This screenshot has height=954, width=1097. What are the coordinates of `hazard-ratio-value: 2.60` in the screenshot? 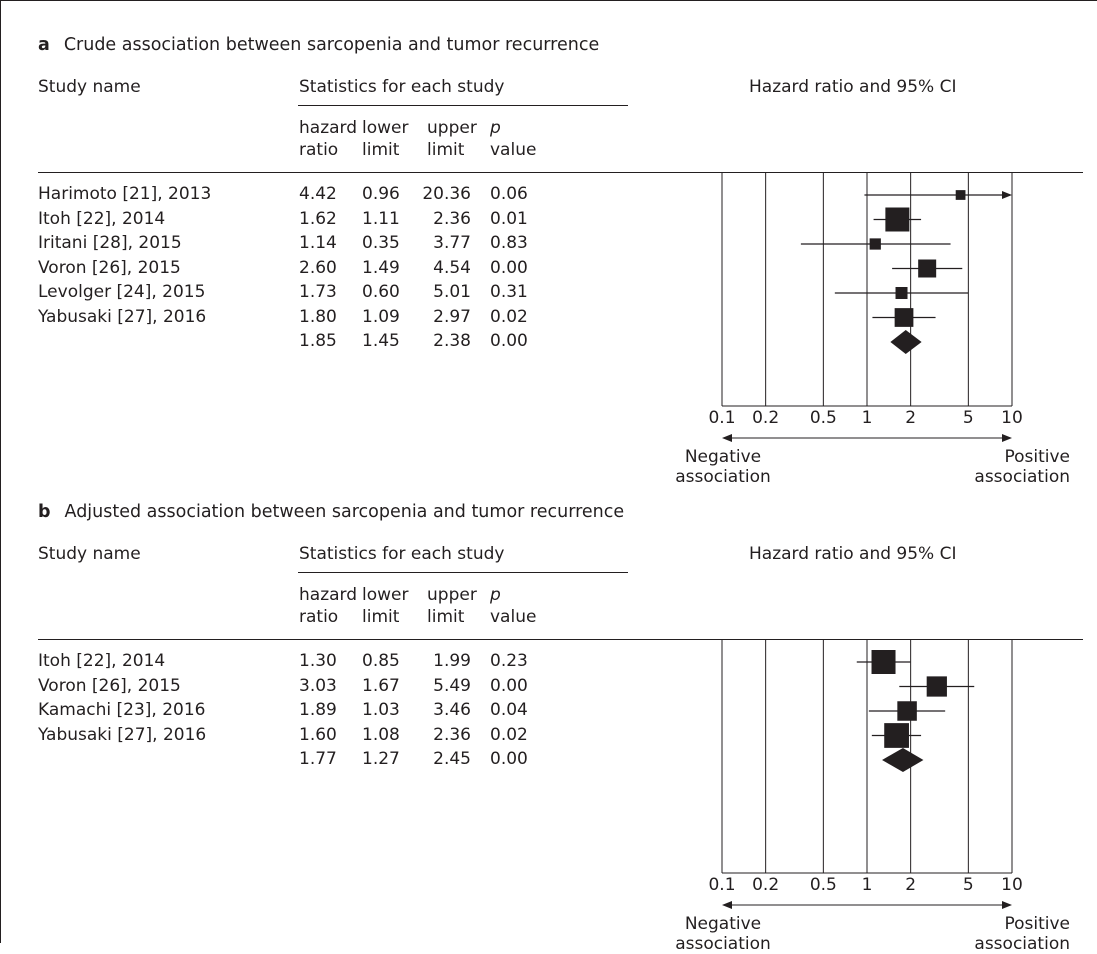 It's located at (318, 267).